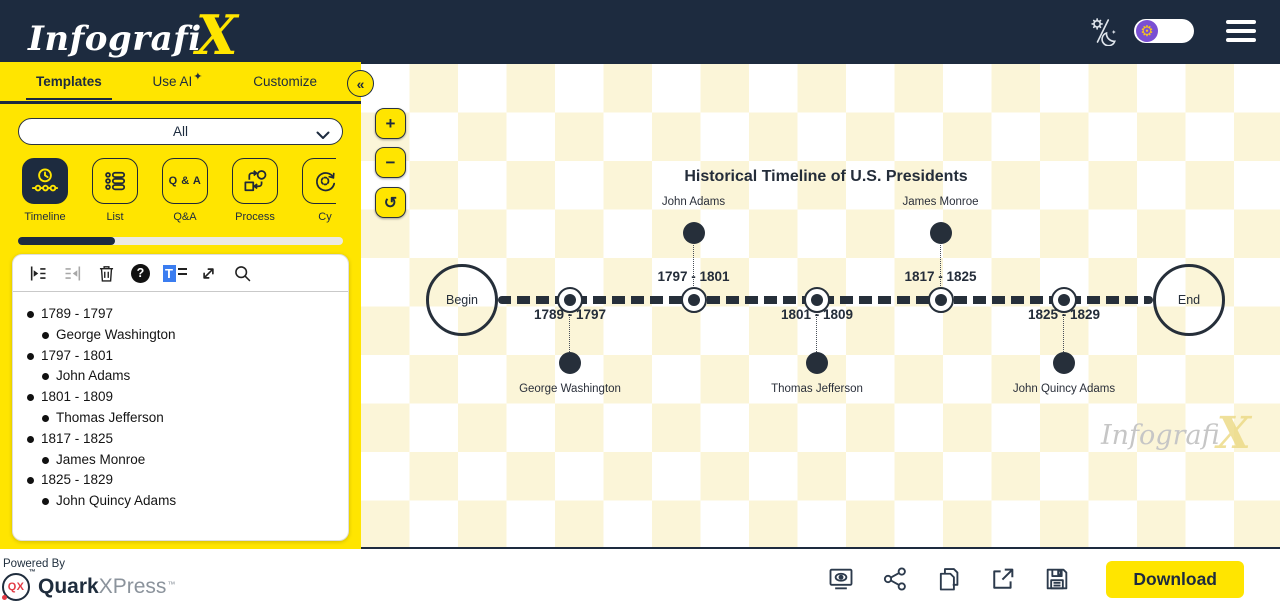 The image size is (1280, 609). What do you see at coordinates (894, 579) in the screenshot?
I see `share-icon` at bounding box center [894, 579].